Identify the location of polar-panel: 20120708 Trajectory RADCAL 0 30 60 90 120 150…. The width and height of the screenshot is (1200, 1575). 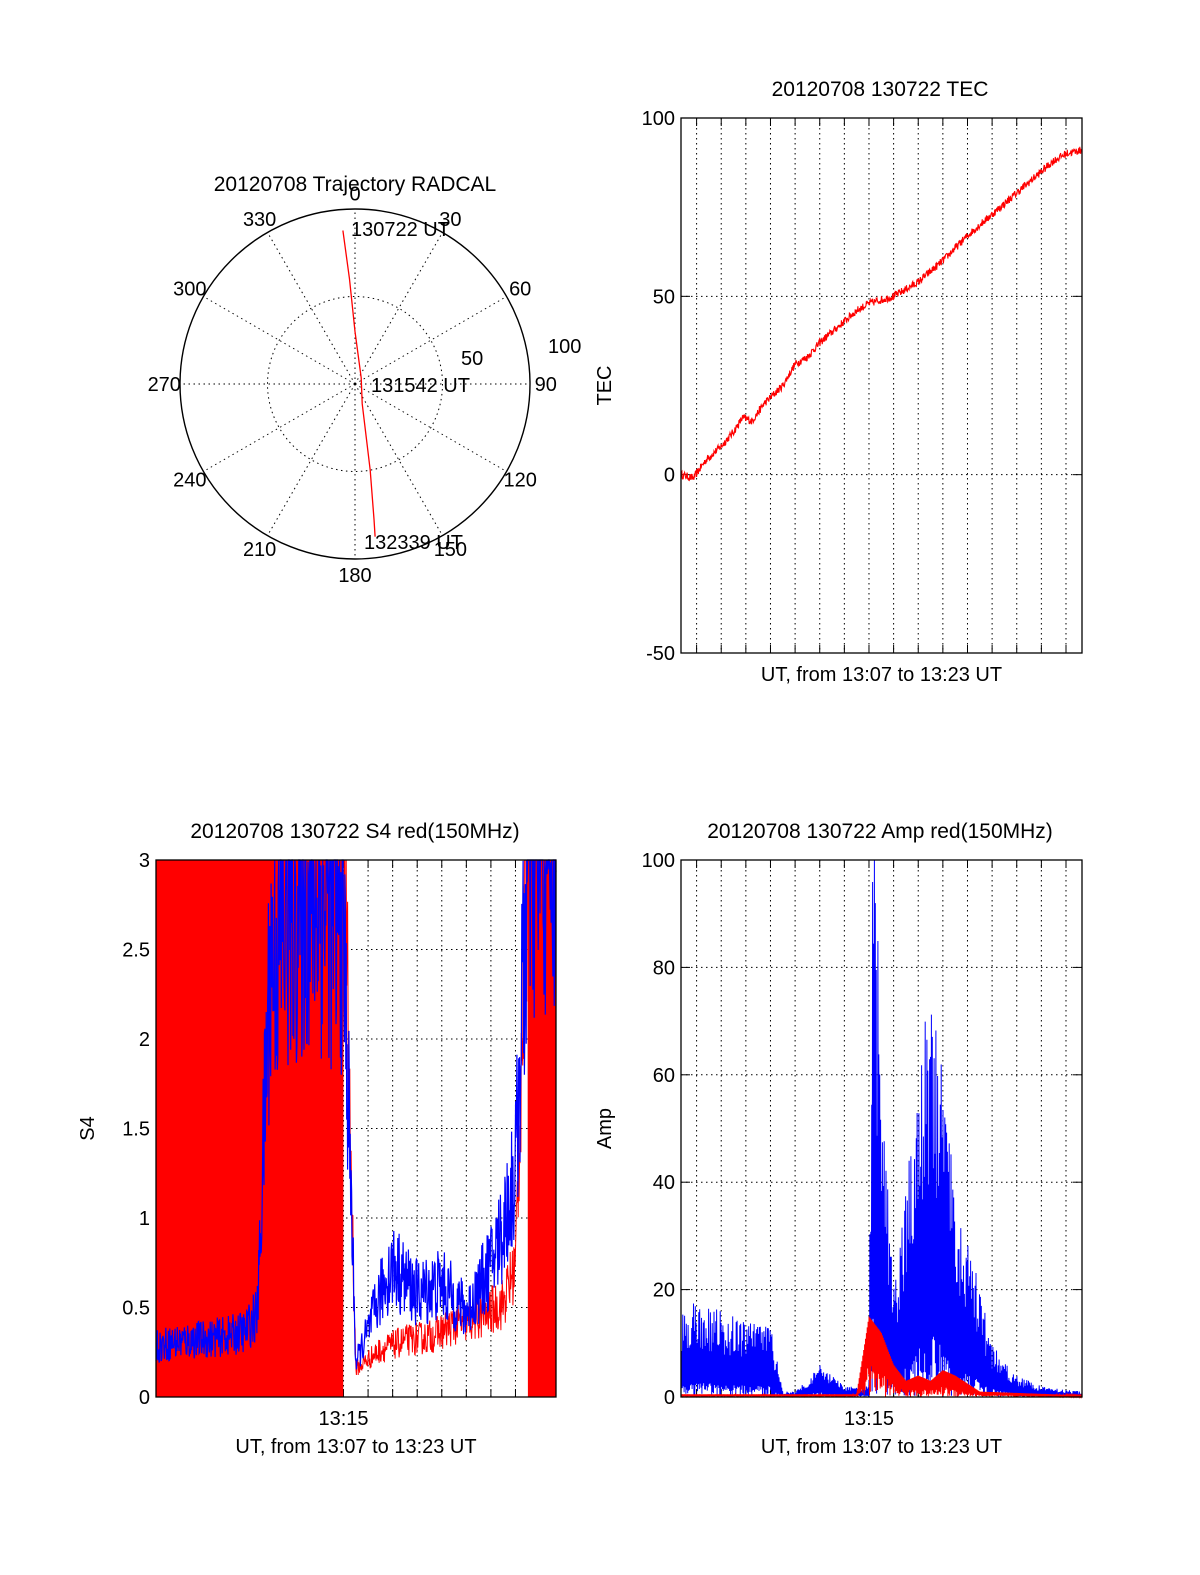
(365, 380).